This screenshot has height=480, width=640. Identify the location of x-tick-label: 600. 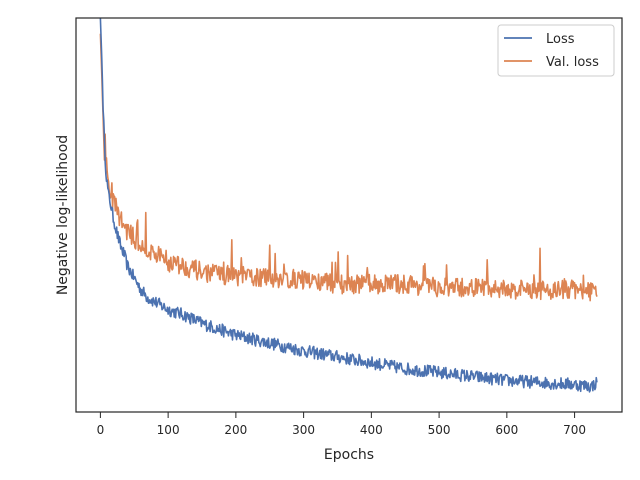
(506, 430).